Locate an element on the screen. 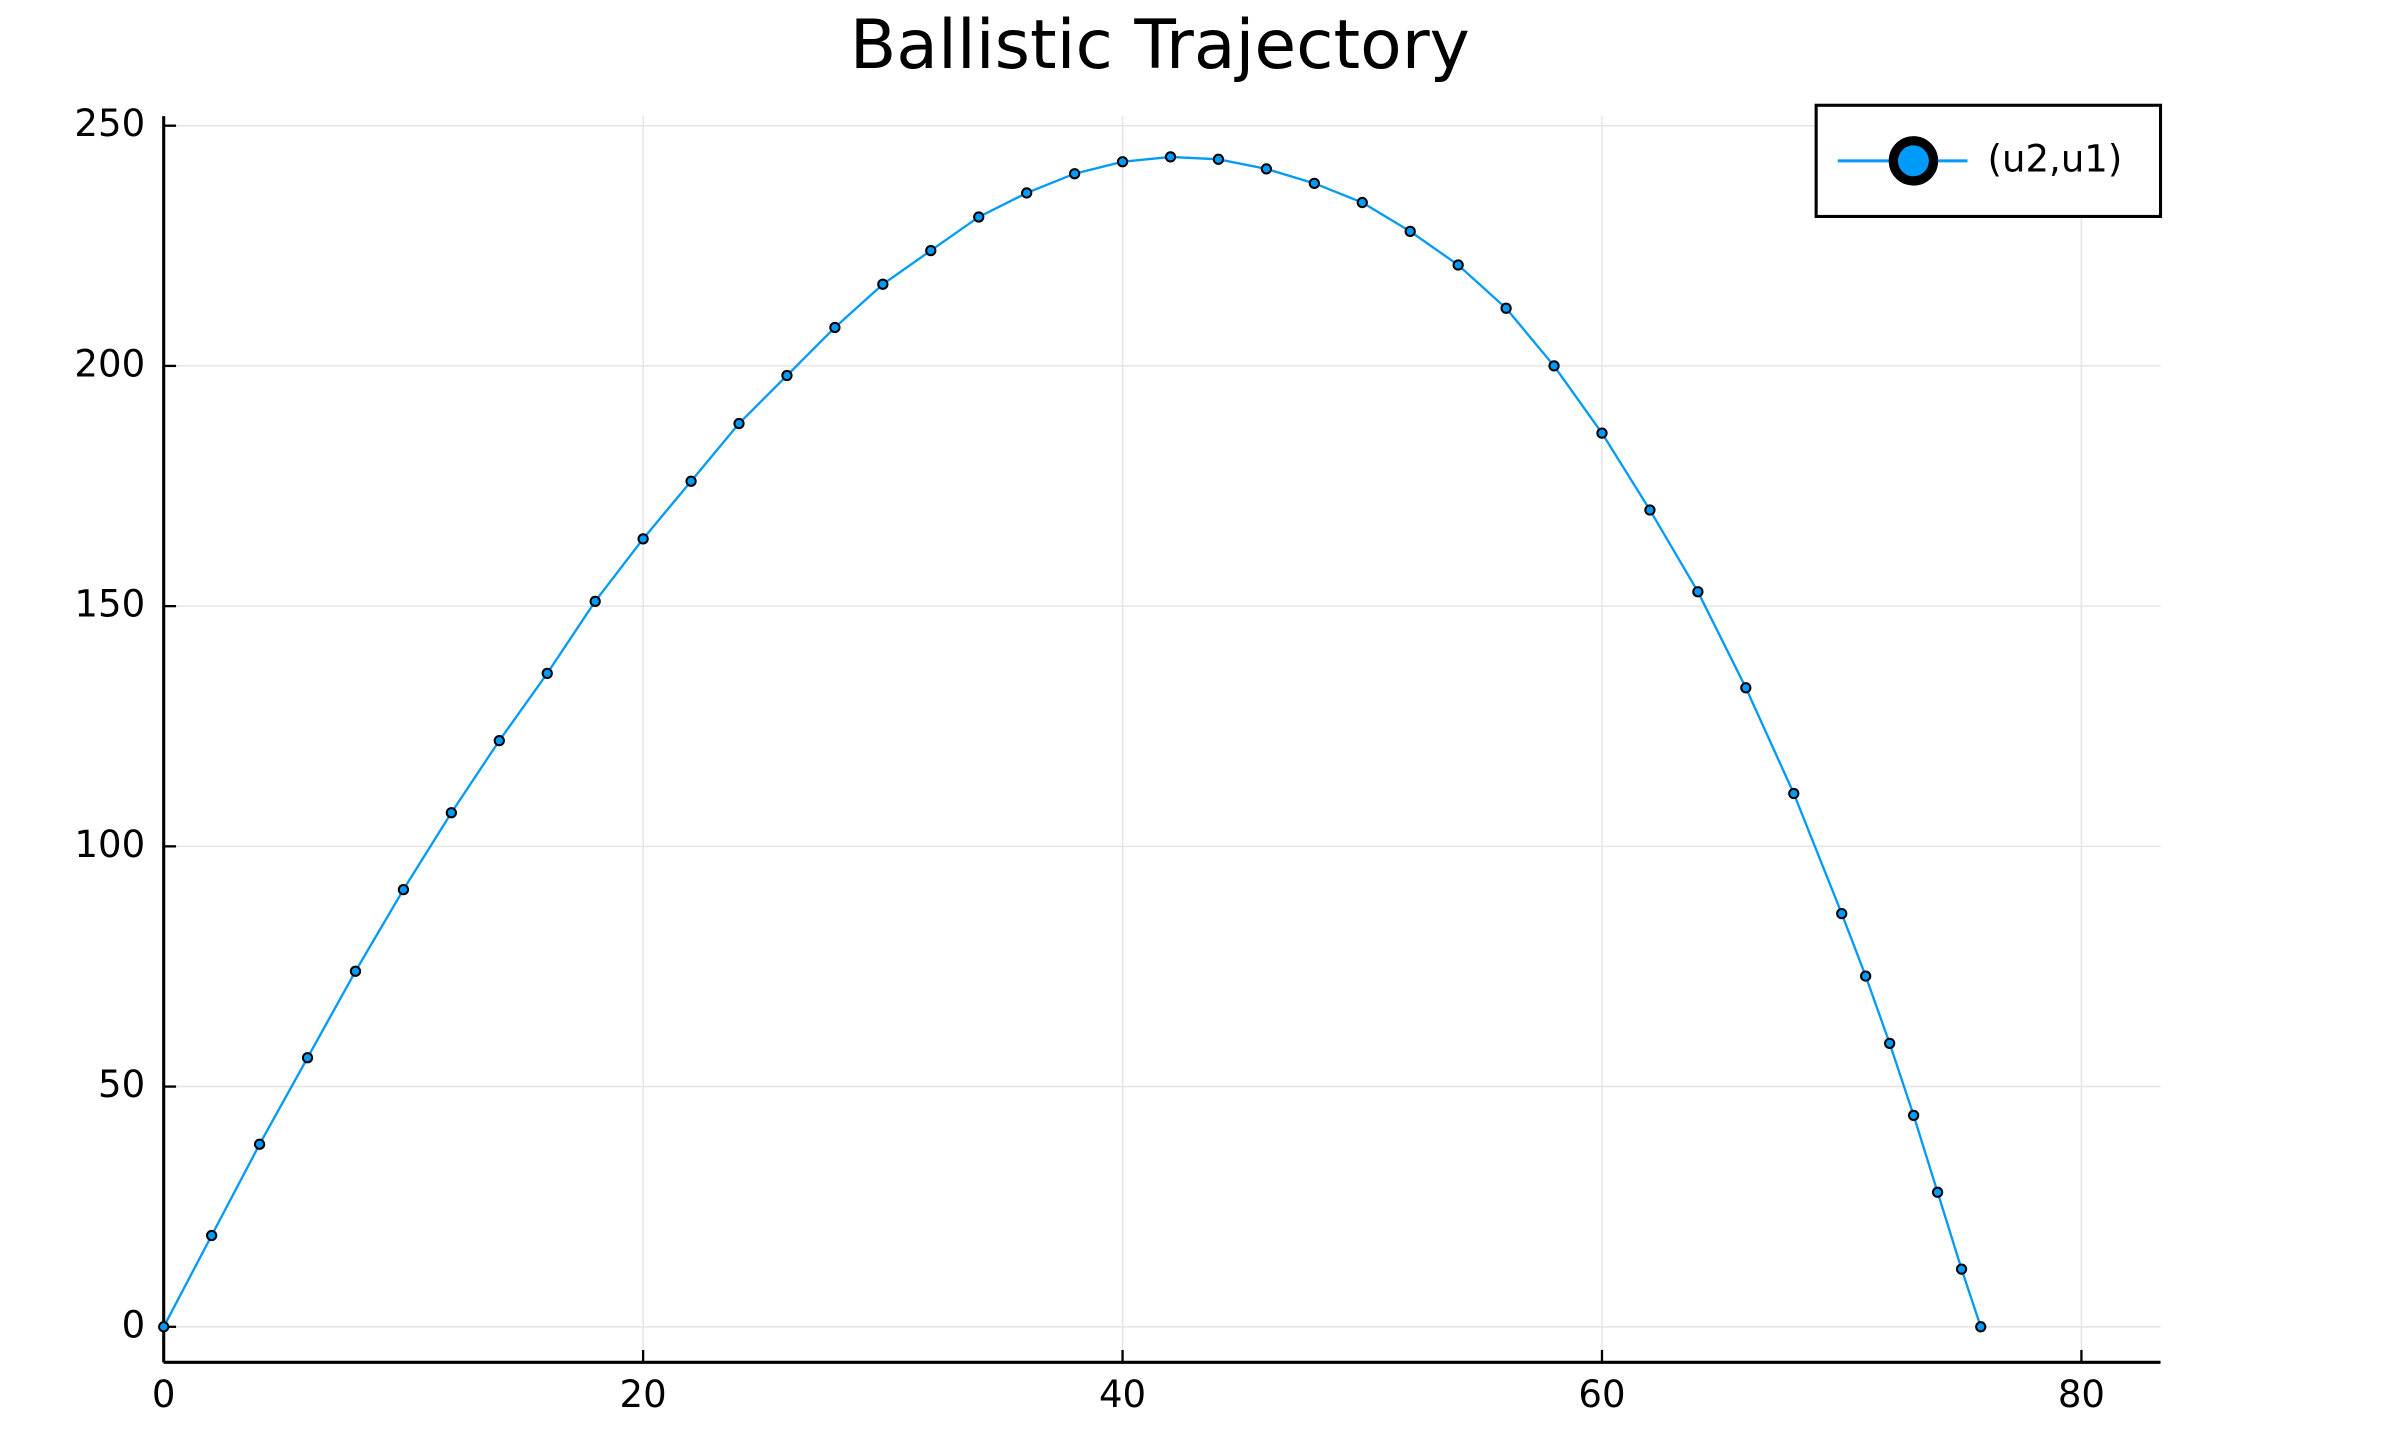 This screenshot has height=1446, width=2386. x-tick-label: 20 is located at coordinates (643, 1394).